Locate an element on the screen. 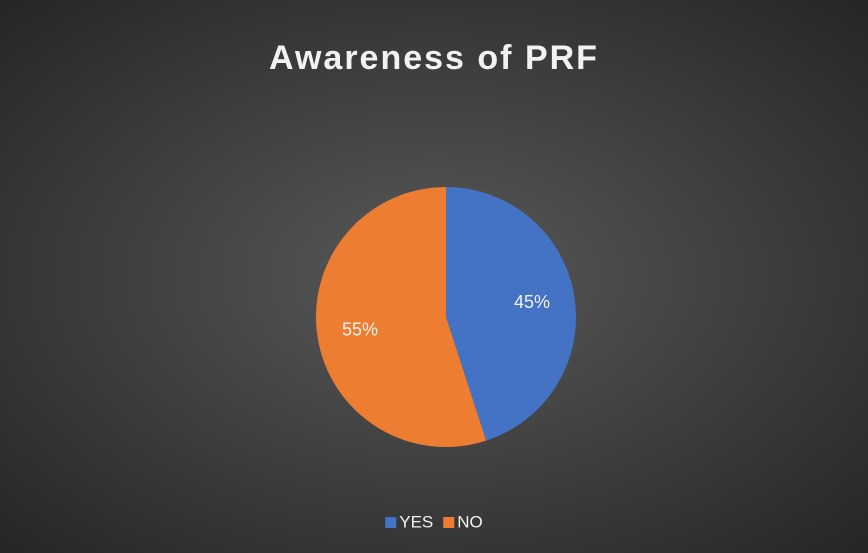  legend-label: YES is located at coordinates (416, 521).